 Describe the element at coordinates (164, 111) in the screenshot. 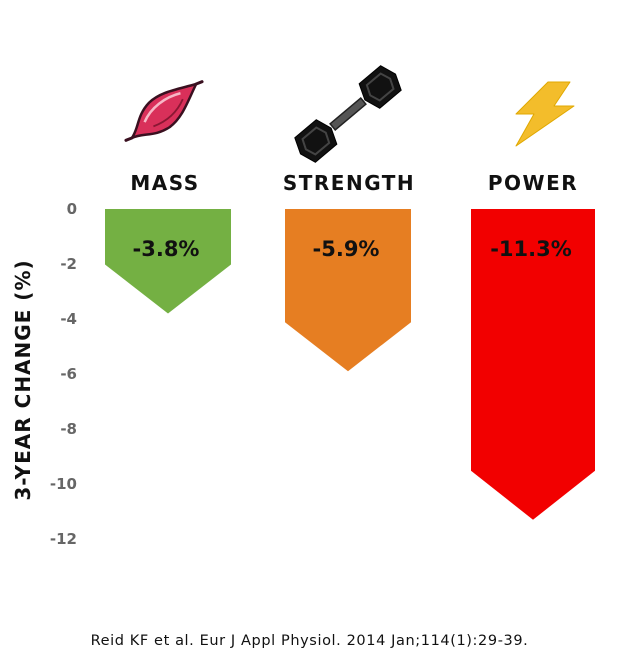

I see `muscle-icon` at that location.